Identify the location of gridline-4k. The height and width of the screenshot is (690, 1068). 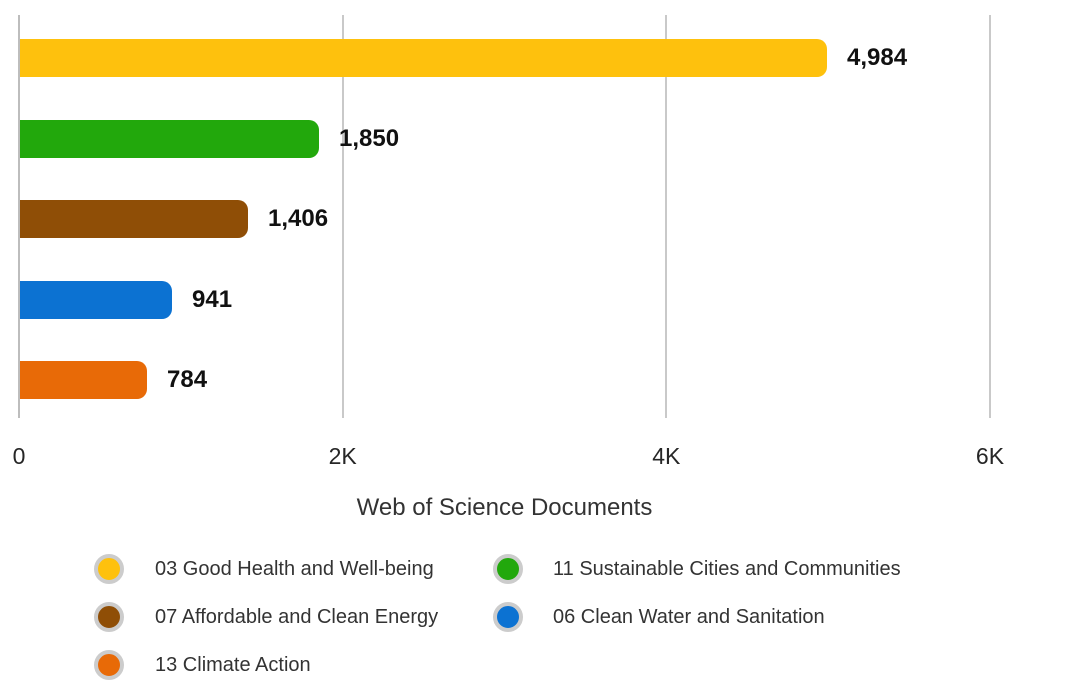
(666, 216).